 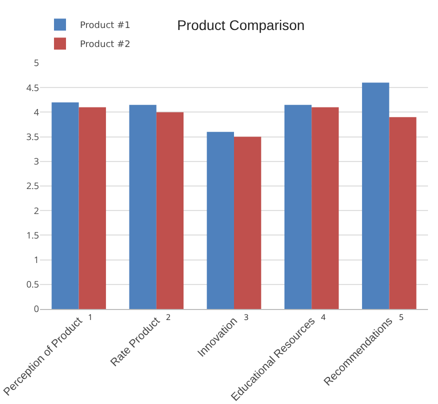 What do you see at coordinates (90, 317) in the screenshot?
I see `annotation: 1` at bounding box center [90, 317].